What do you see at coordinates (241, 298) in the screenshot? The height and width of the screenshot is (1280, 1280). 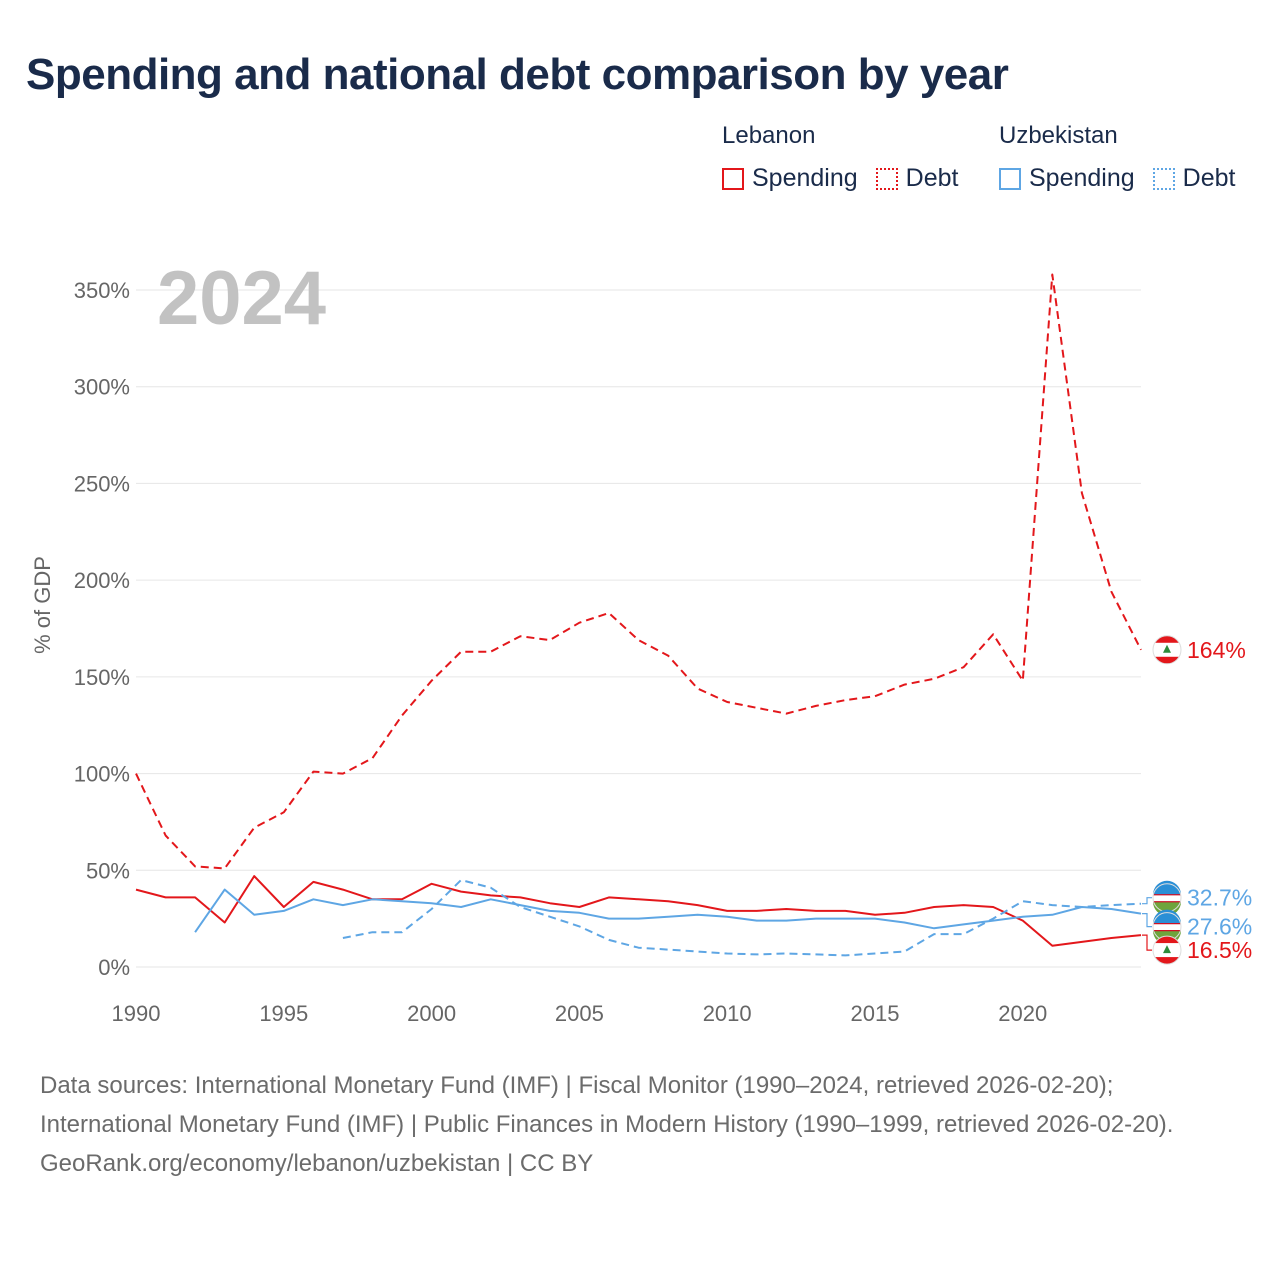 I see `year-watermark: 2024` at bounding box center [241, 298].